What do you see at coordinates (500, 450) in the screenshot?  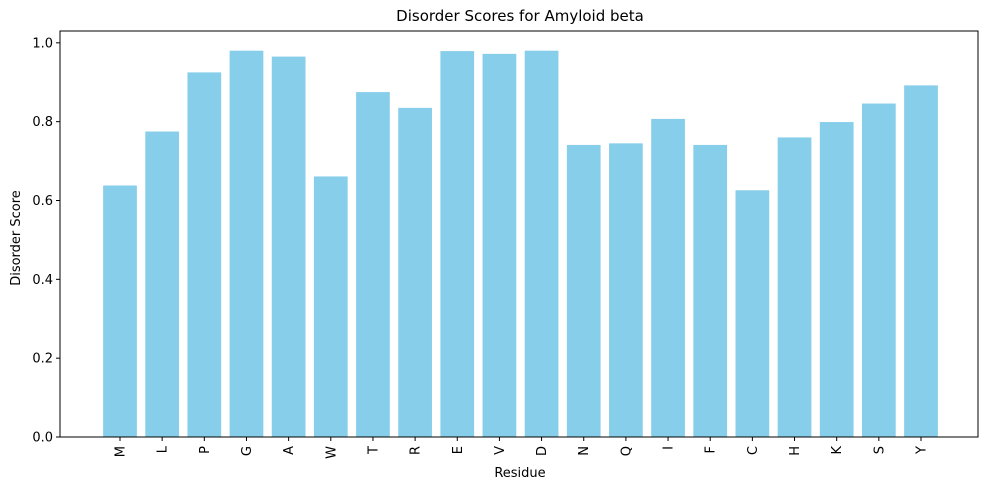 I see `x-tick-label: V` at bounding box center [500, 450].